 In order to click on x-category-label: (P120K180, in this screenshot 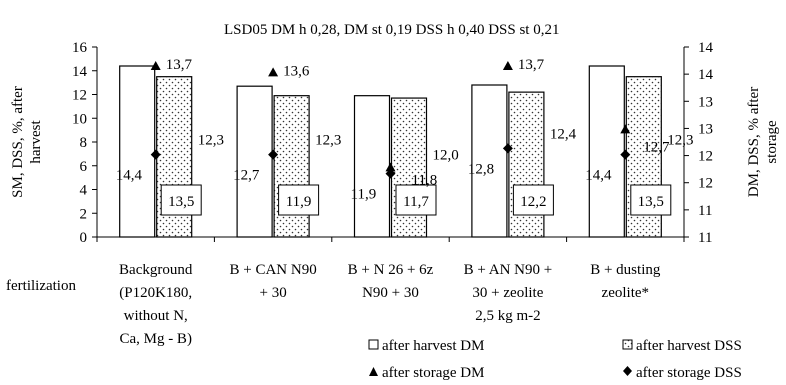, I will do `click(155, 293)`.